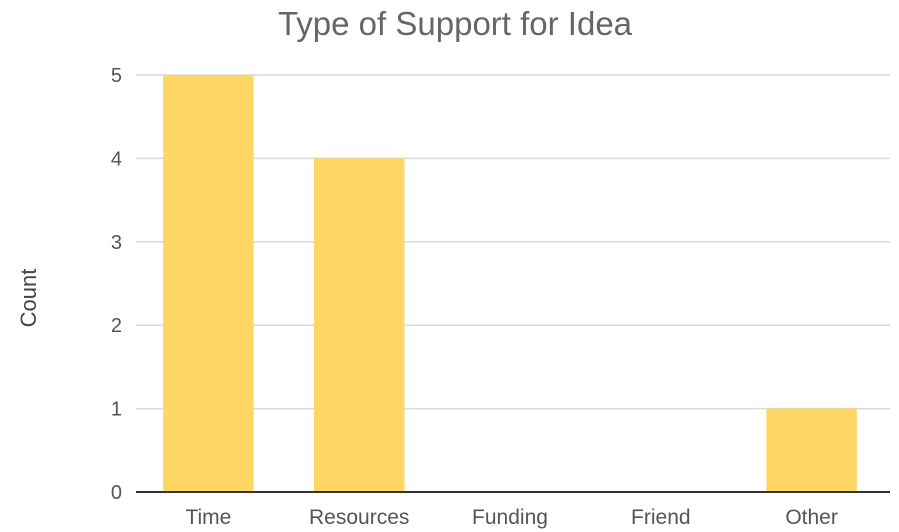  Describe the element at coordinates (116, 284) in the screenshot. I see `y-axis-ticks: 0 1 2 3 4 5` at that location.